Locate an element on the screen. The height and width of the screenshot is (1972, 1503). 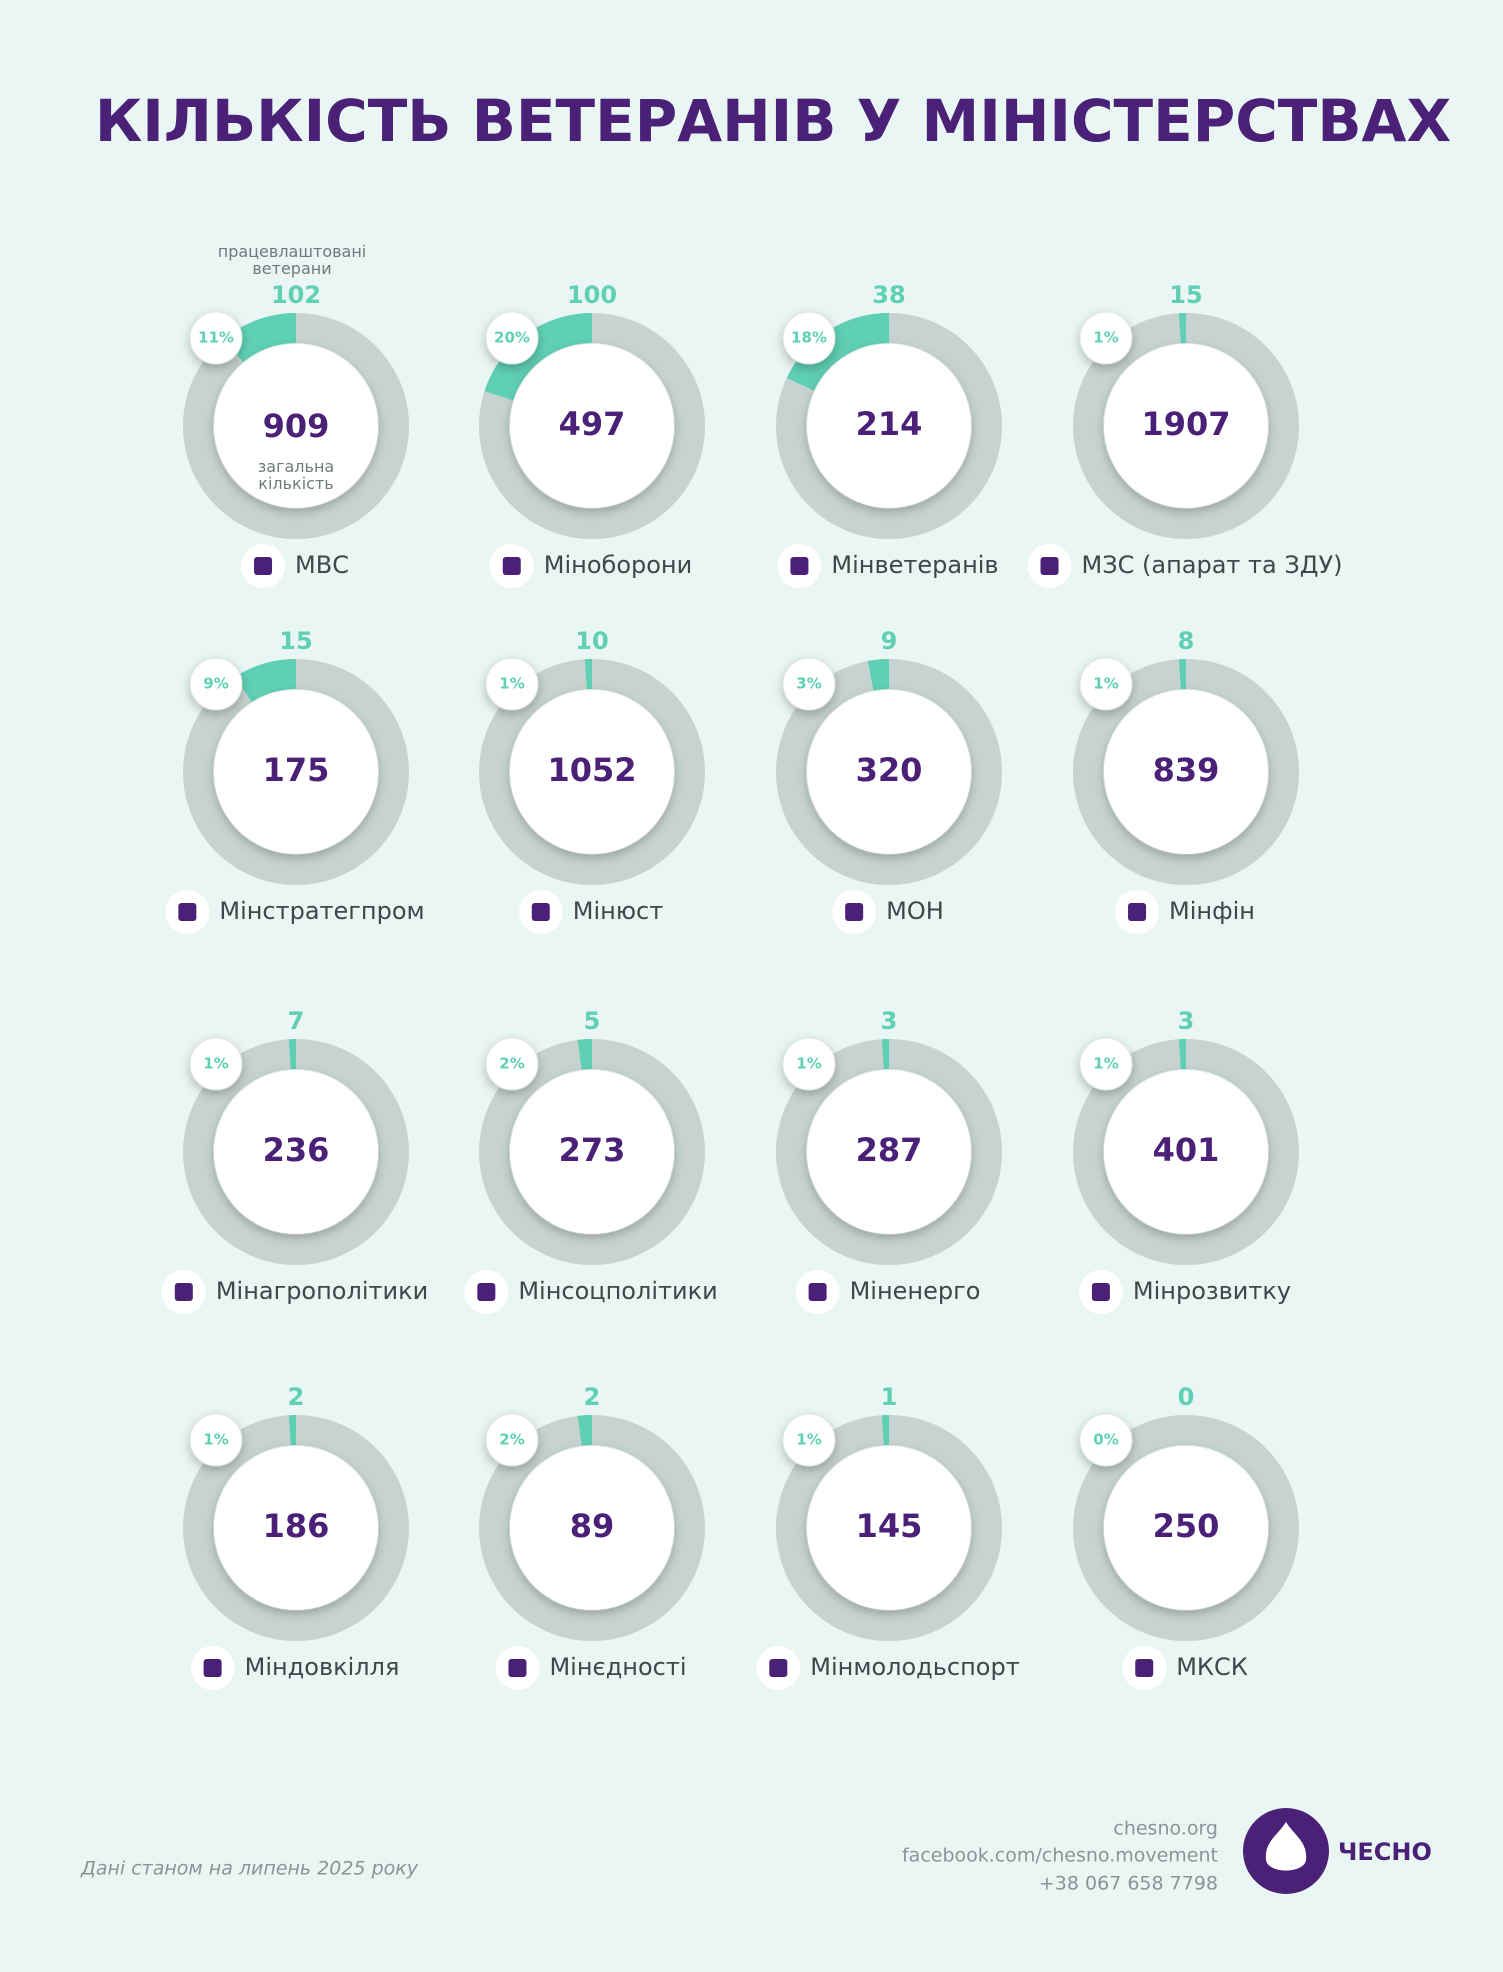
veterans: 5 is located at coordinates (592, 1021).